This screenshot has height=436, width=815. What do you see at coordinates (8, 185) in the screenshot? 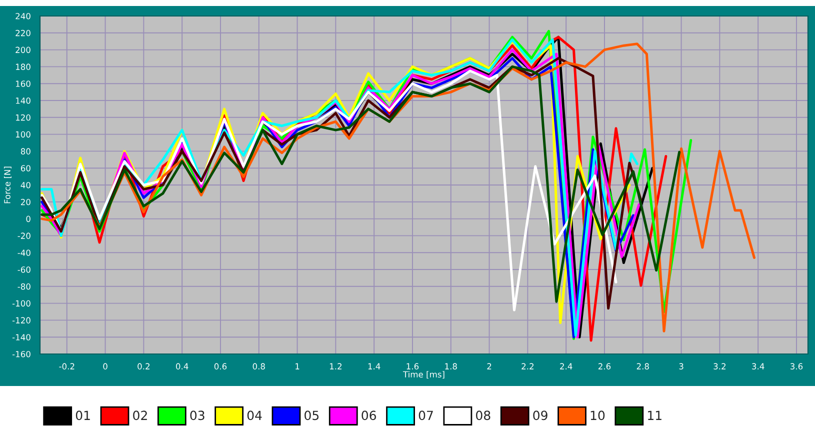
I see `y-axis-title: Force [N]` at bounding box center [8, 185].